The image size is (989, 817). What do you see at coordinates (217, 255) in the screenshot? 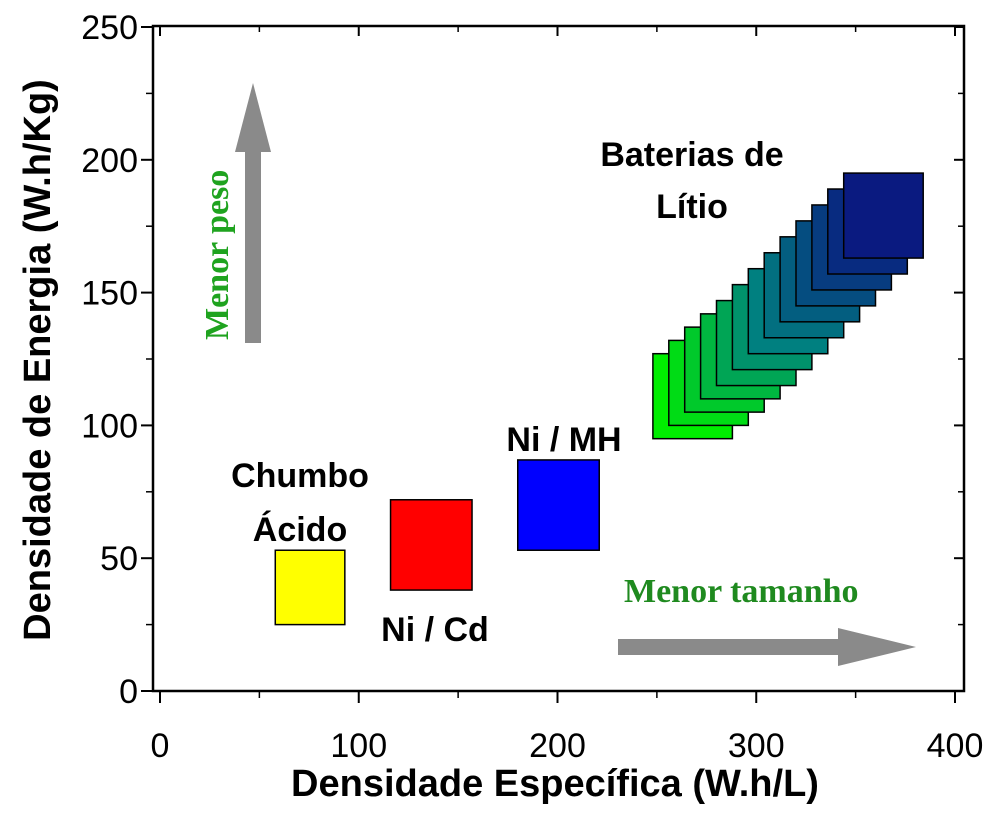
I see `menor-peso-label: Menor peso` at bounding box center [217, 255].